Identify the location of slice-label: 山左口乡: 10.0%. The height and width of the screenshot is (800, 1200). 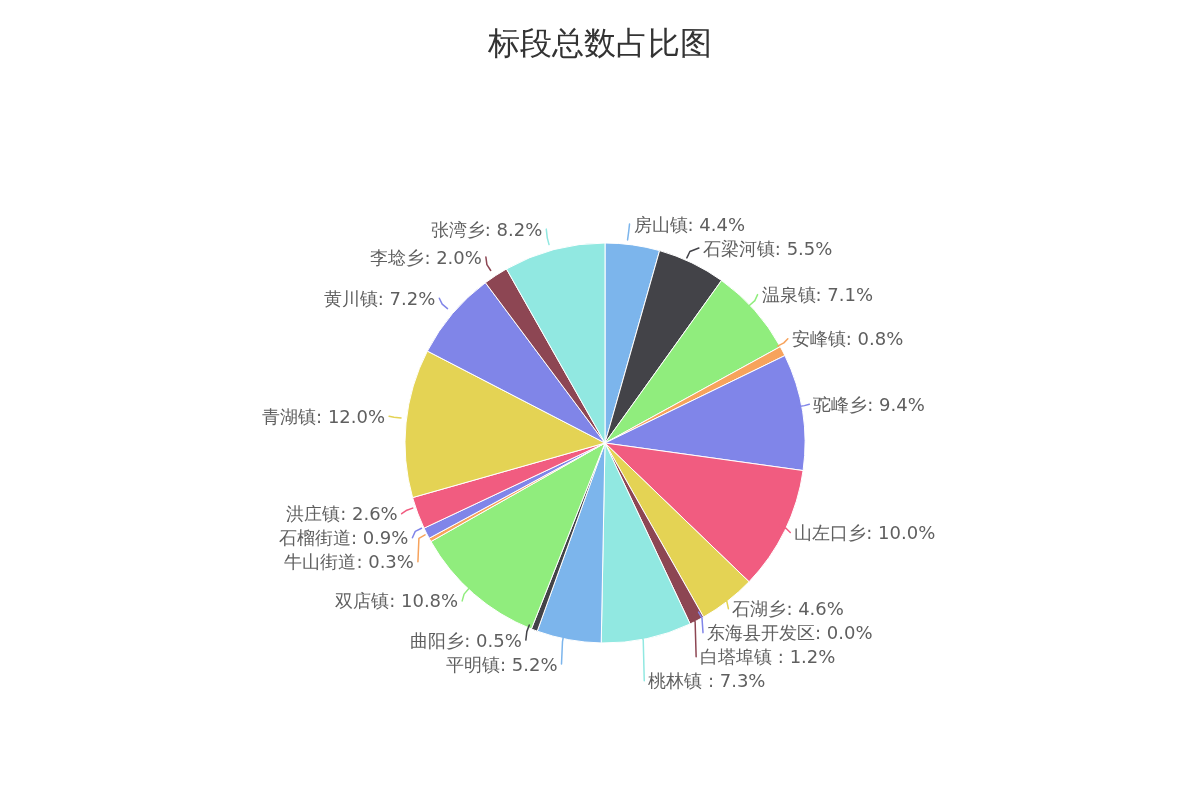
(865, 532).